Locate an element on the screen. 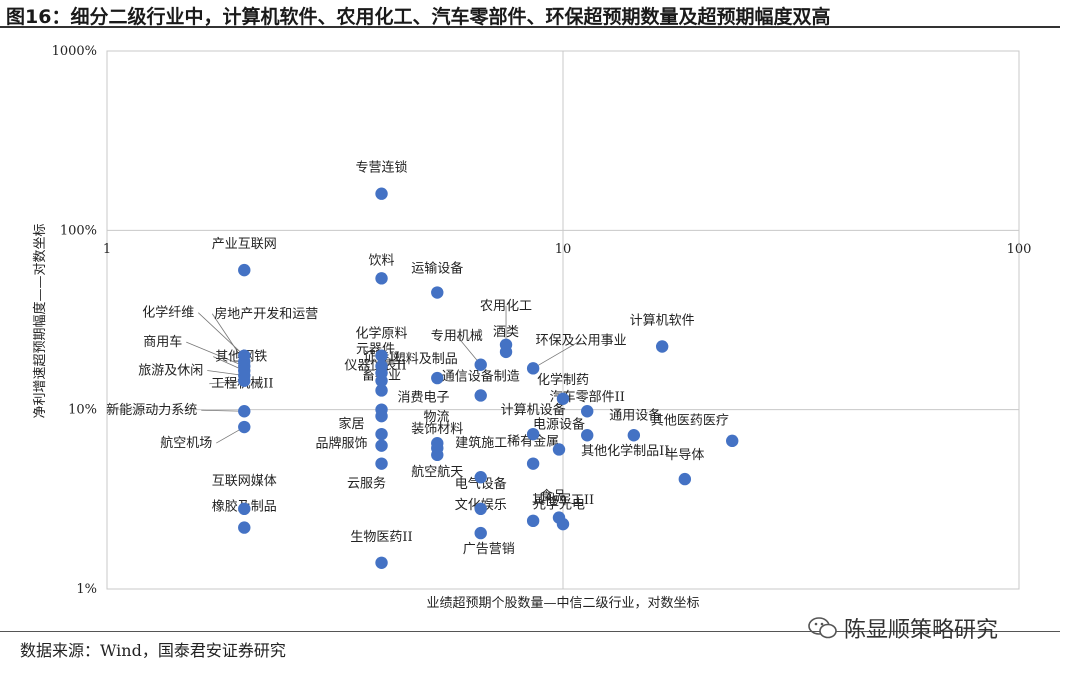 Image resolution: width=1076 pixels, height=677 pixels. point-label: 其他军工II is located at coordinates (563, 500).